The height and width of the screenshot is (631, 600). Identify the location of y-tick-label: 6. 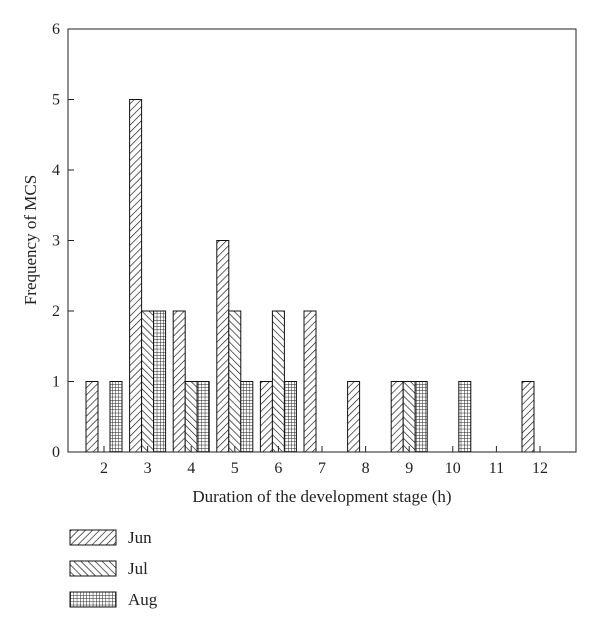
(56, 29).